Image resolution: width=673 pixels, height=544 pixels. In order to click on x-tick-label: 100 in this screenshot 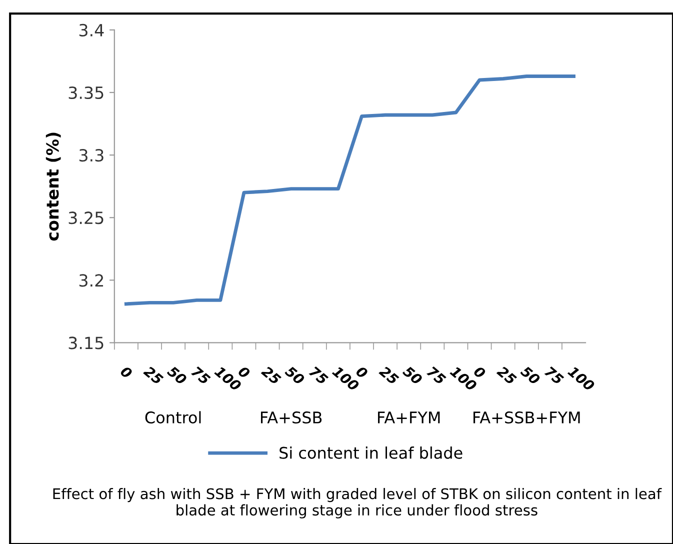, I will do `click(581, 379)`.